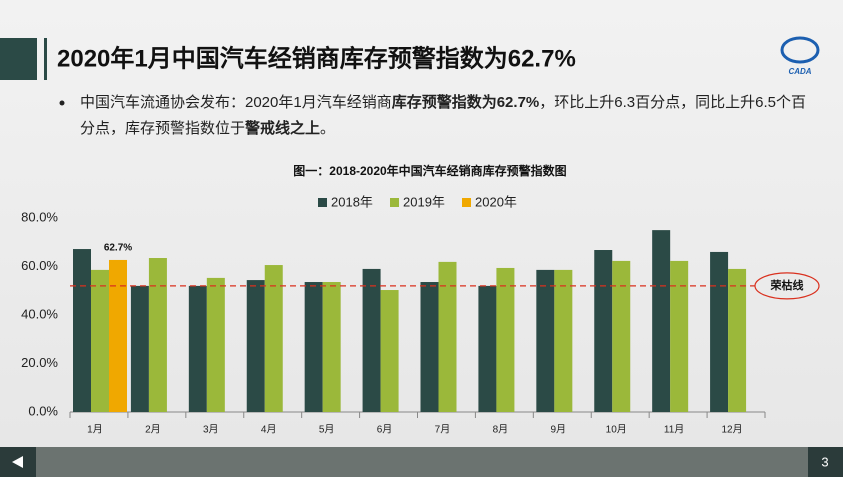 The width and height of the screenshot is (843, 477). I want to click on y-tick-label: 0.0%, so click(43, 410).